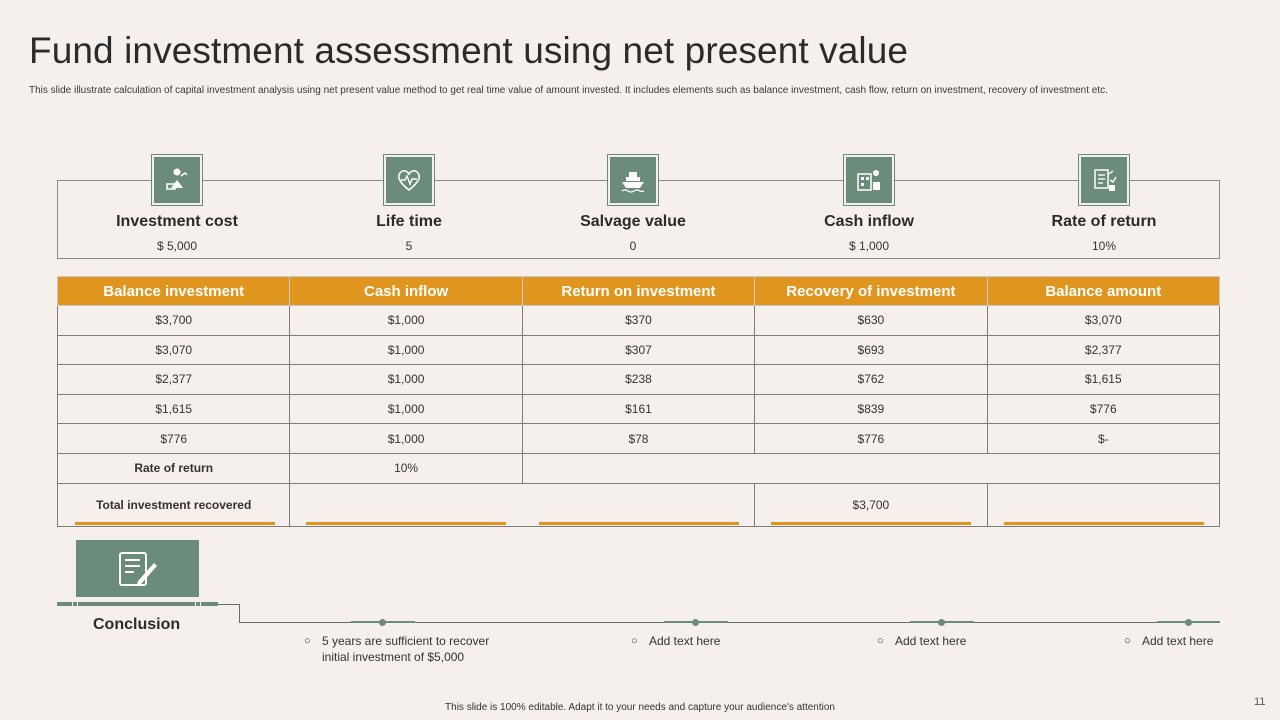  What do you see at coordinates (1104, 221) in the screenshot?
I see `param-label: Rate of return` at bounding box center [1104, 221].